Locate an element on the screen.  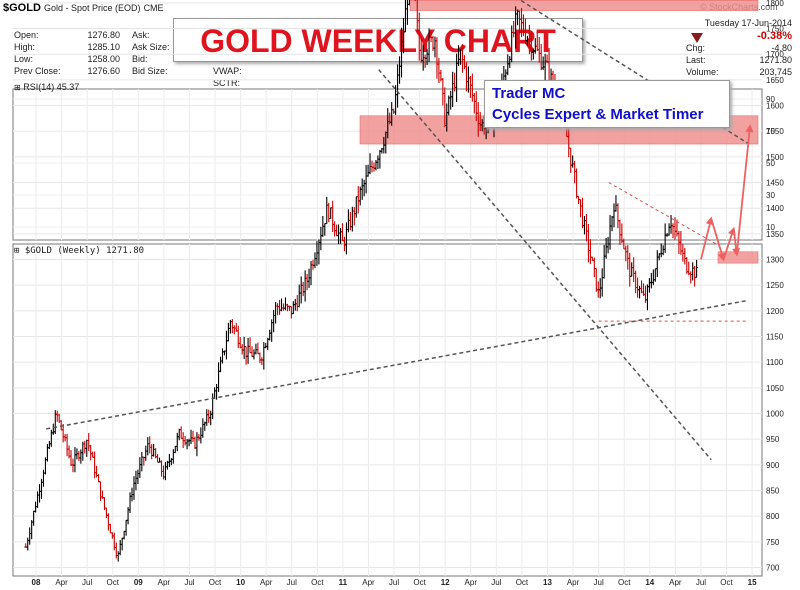
symbol: $GOLD is located at coordinates (22, 8).